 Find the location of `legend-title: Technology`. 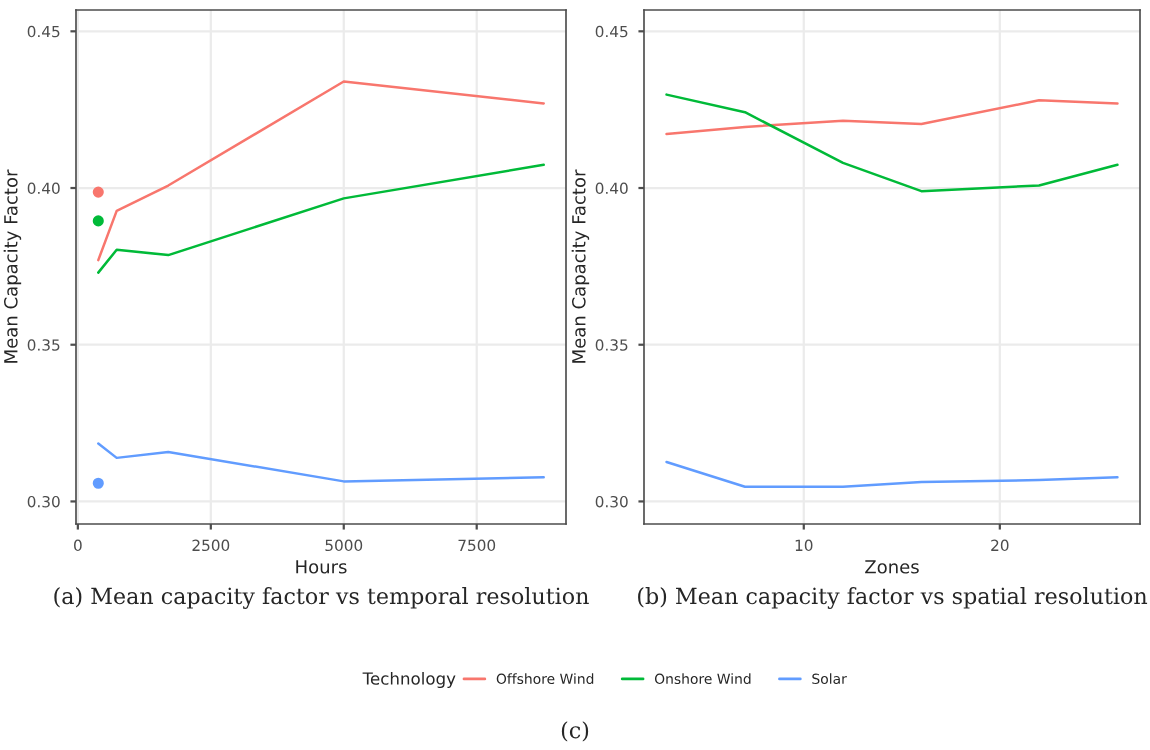

legend-title: Technology is located at coordinates (409, 680).